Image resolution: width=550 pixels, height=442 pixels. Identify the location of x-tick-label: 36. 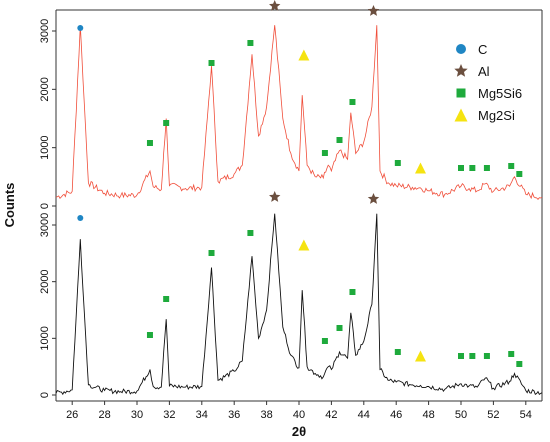
(234, 415).